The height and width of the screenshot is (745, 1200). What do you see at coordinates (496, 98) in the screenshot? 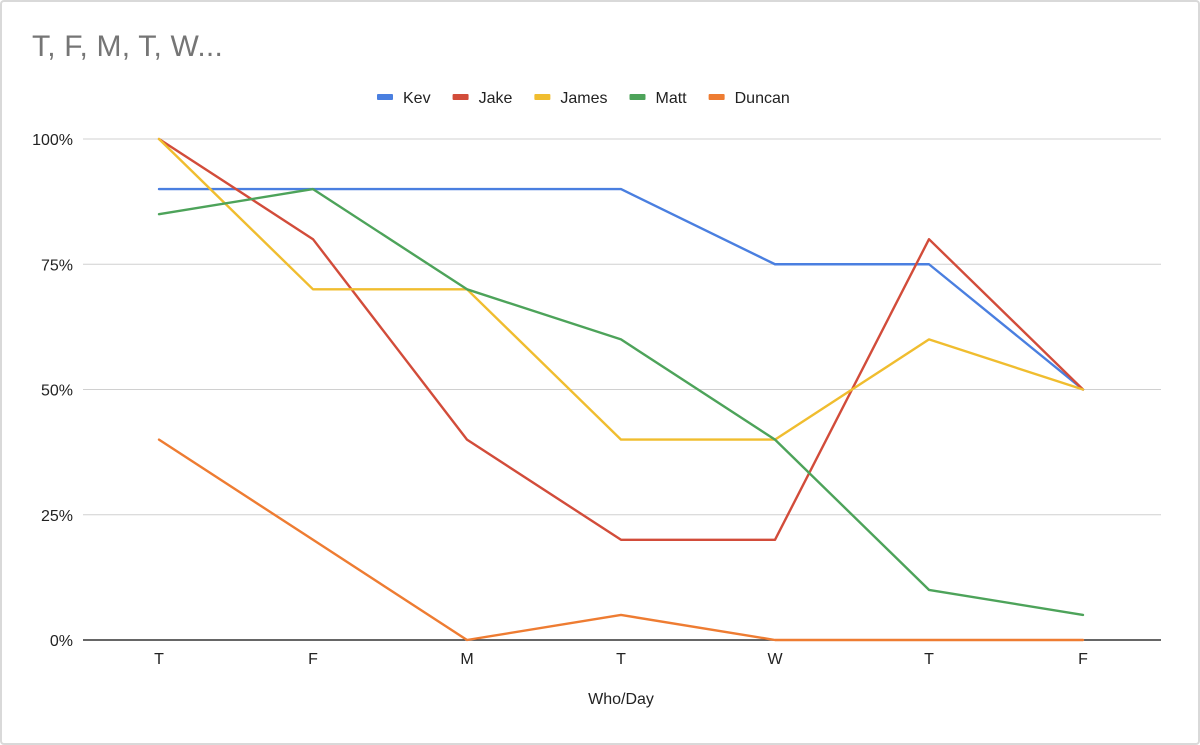
I see `legend-label: Jake` at bounding box center [496, 98].